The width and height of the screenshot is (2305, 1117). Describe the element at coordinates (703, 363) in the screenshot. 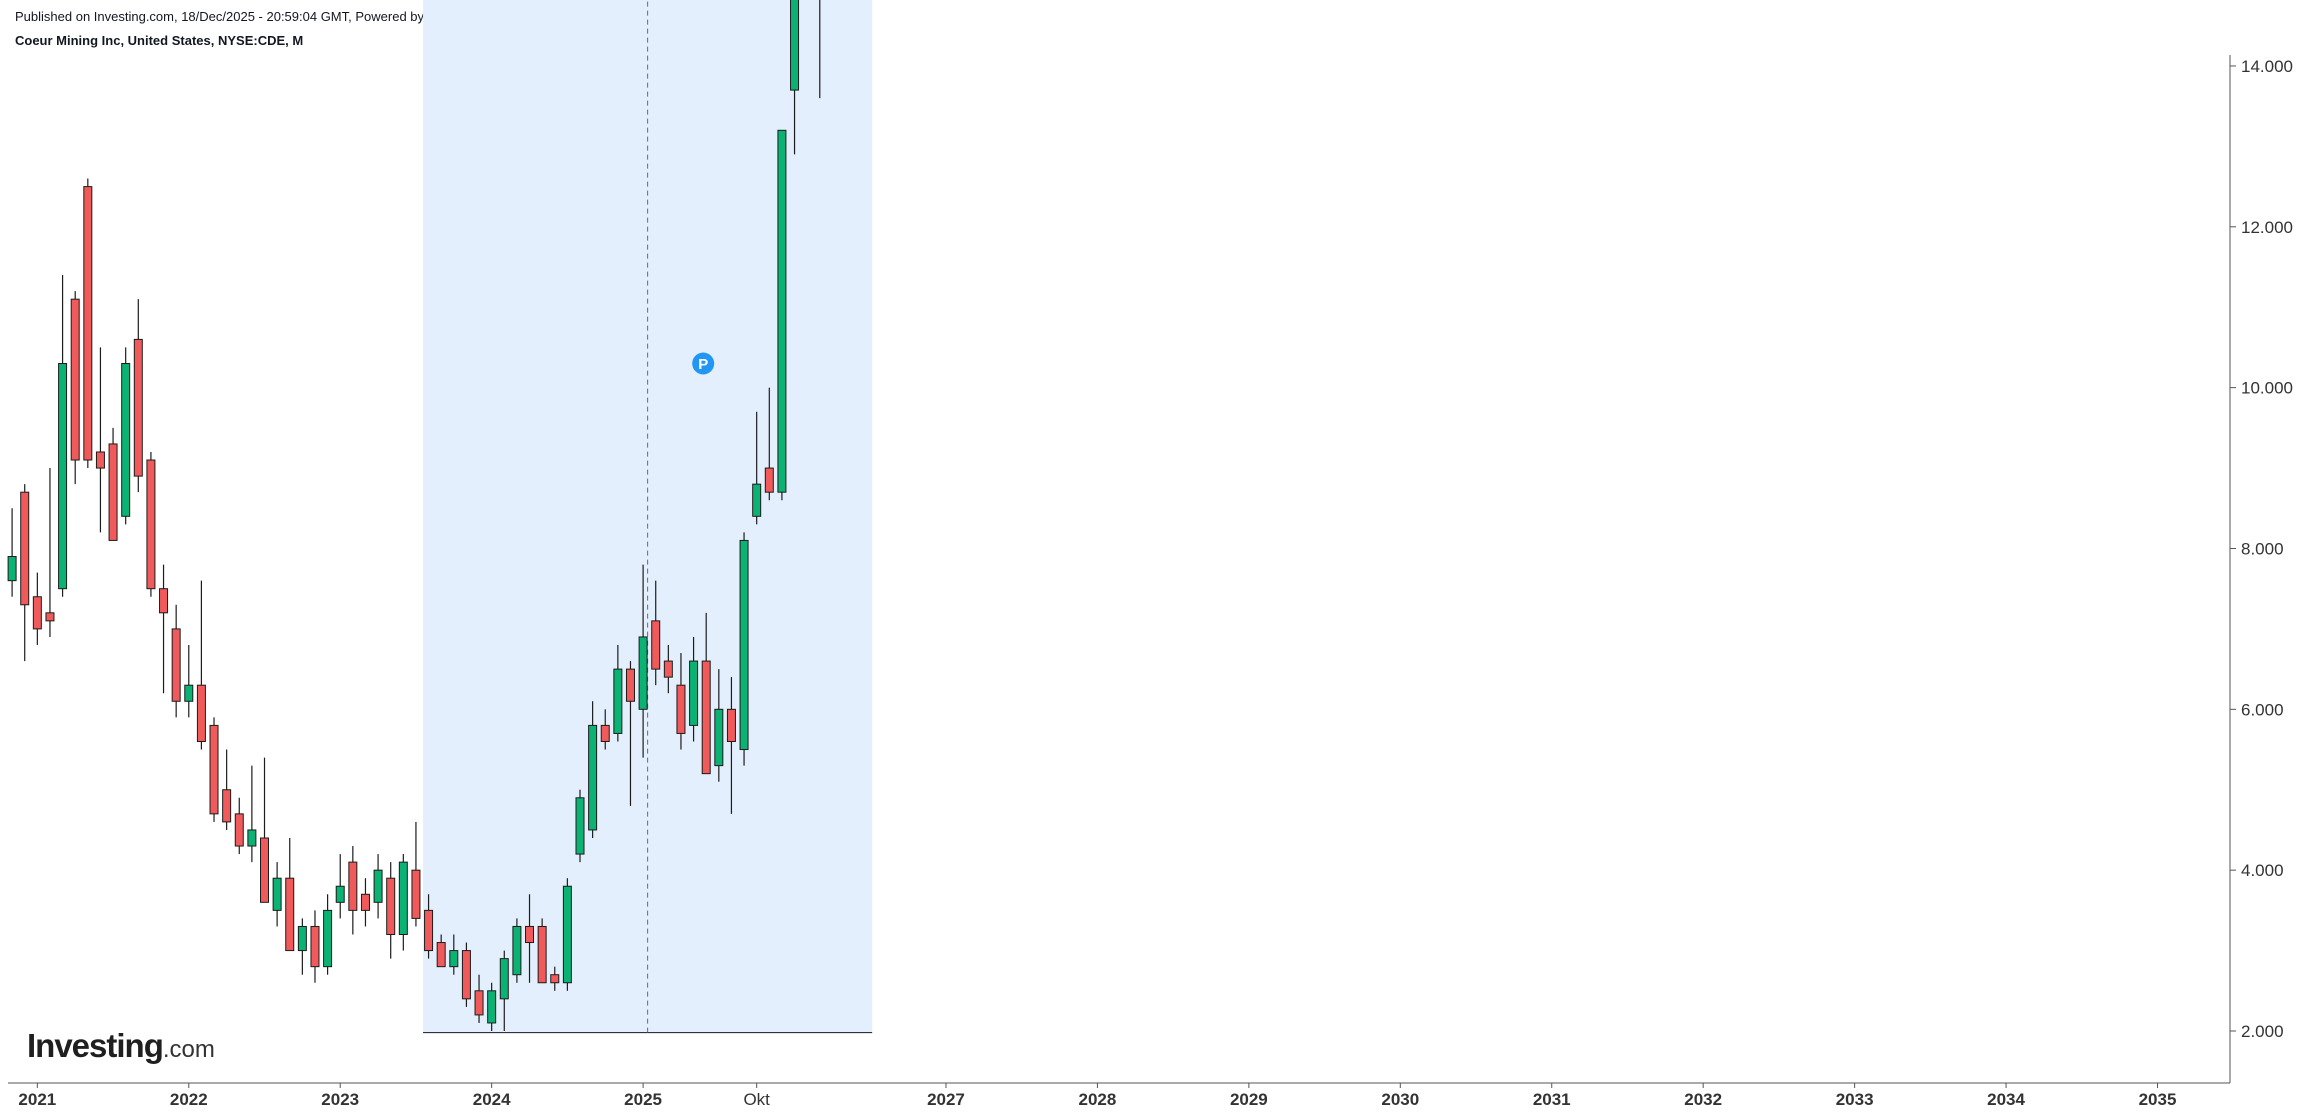

I see `event-marker` at that location.